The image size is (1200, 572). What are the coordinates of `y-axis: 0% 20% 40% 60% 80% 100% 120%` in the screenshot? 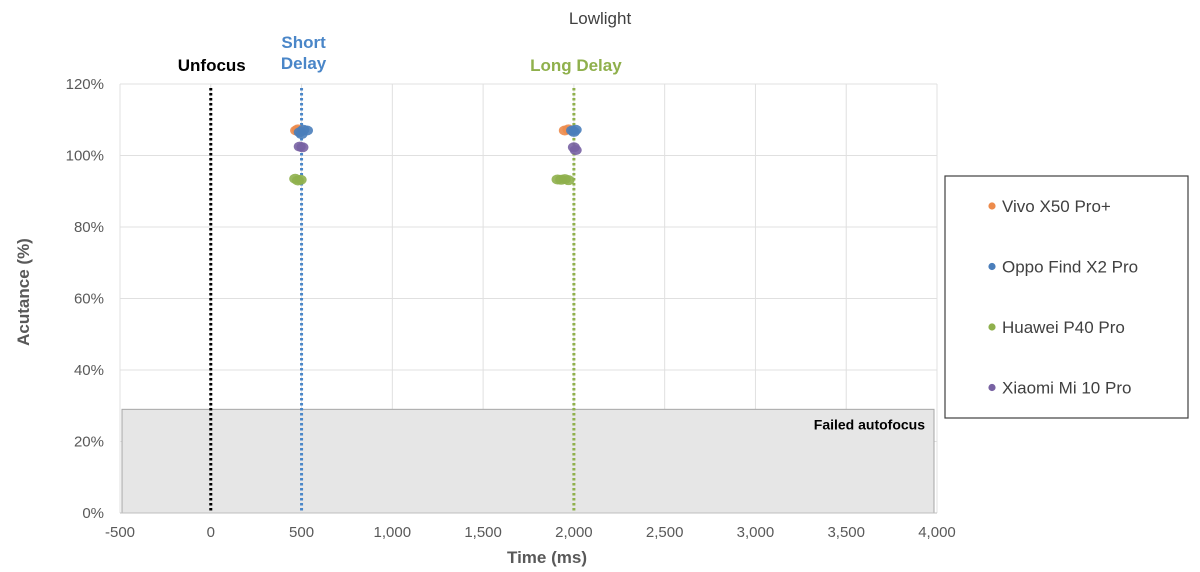 It's located at (85, 299).